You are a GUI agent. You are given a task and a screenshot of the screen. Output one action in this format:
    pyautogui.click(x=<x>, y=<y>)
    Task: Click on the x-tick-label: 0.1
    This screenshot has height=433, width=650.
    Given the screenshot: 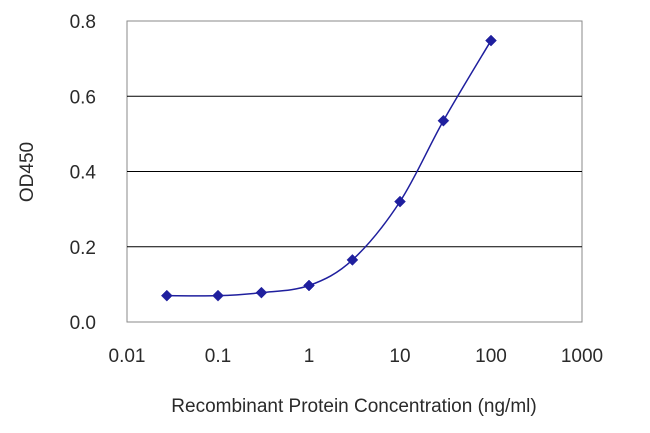 What is the action you would take?
    pyautogui.click(x=218, y=356)
    